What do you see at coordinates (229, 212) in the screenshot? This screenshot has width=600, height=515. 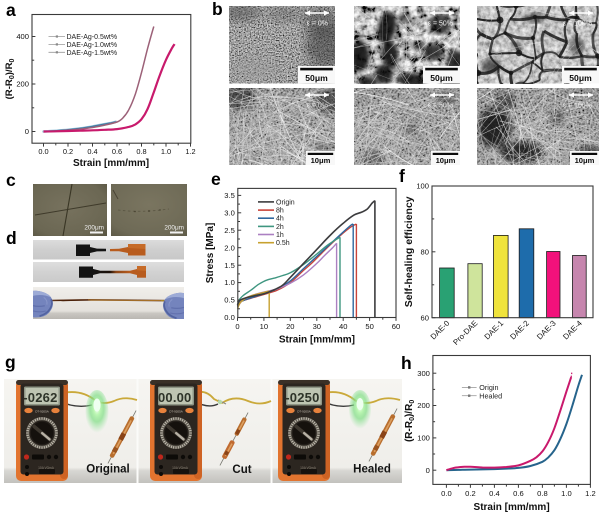 I see `svg-text: 3.0` at bounding box center [229, 212].